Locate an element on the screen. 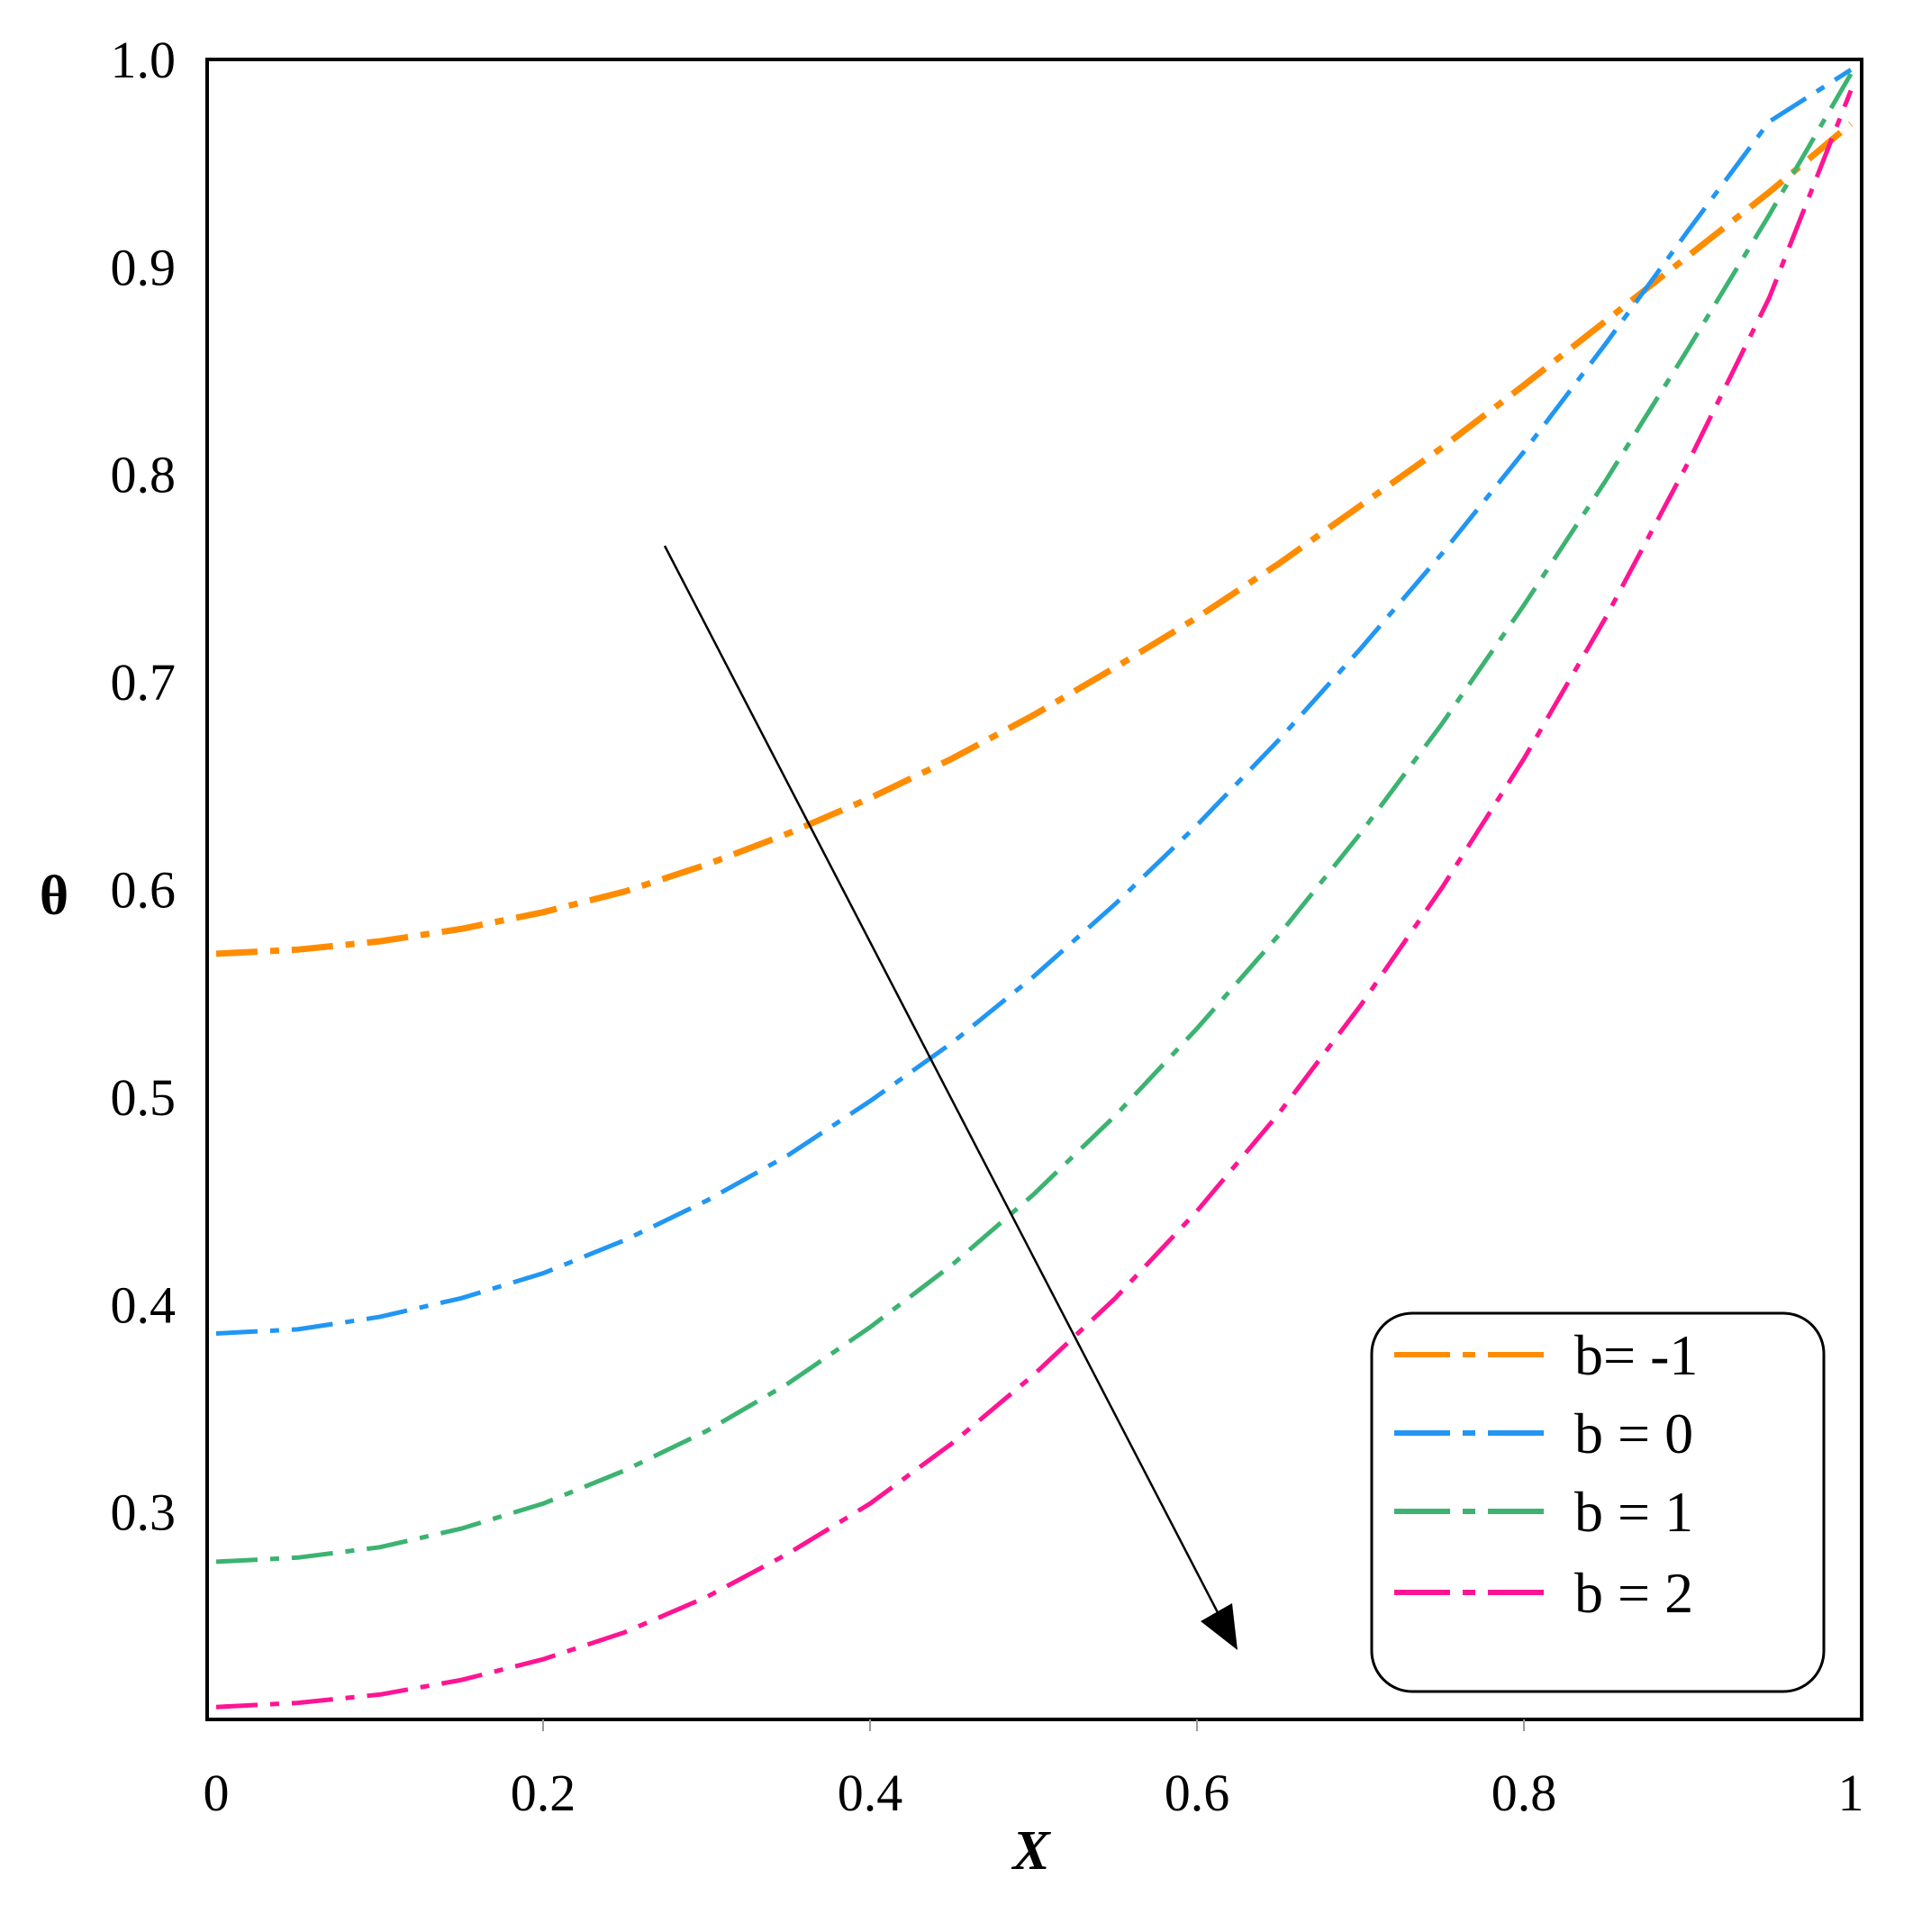 Image resolution: width=1913 pixels, height=1932 pixels. legend-box is located at coordinates (1598, 1502).